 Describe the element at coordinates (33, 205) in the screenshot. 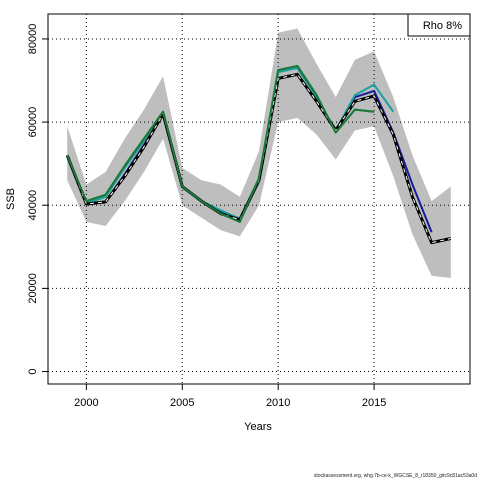

I see `y-tick-label: 40000` at that location.